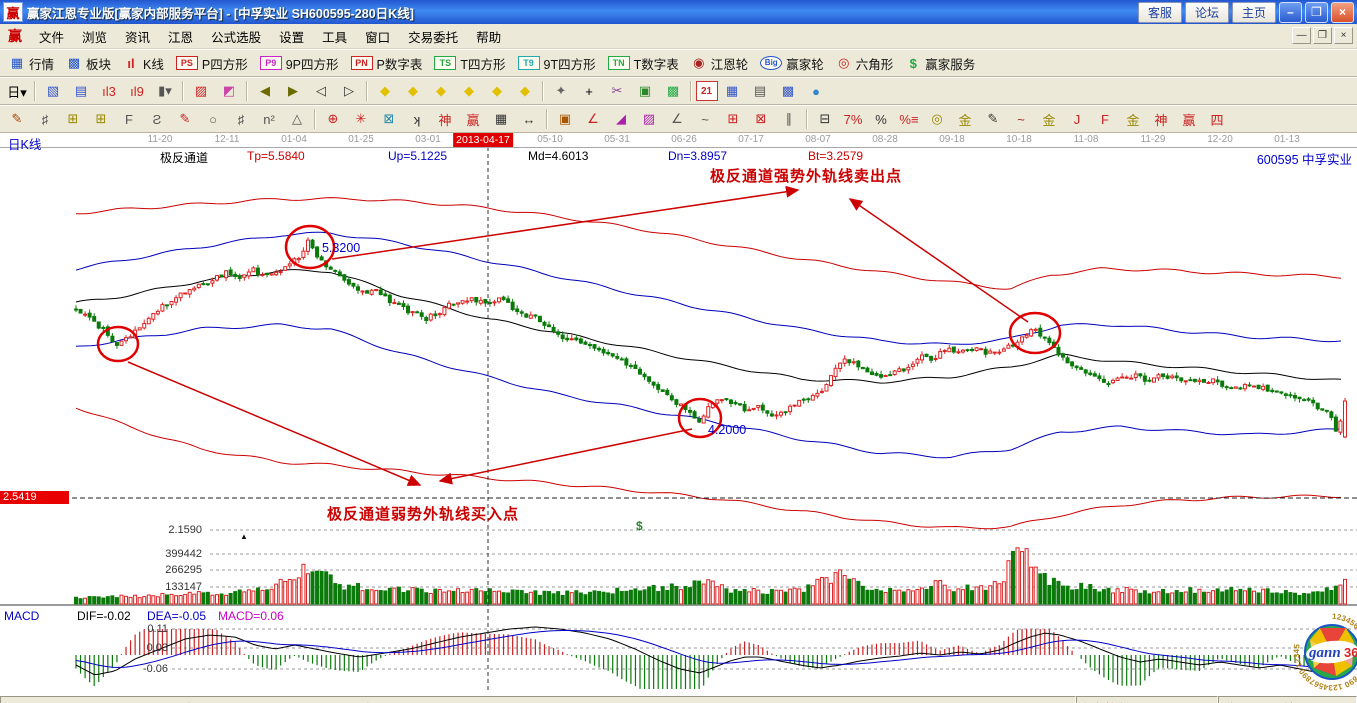 The height and width of the screenshot is (703, 1357). Describe the element at coordinates (816, 91) in the screenshot. I see `nav-tool-button: ●` at that location.